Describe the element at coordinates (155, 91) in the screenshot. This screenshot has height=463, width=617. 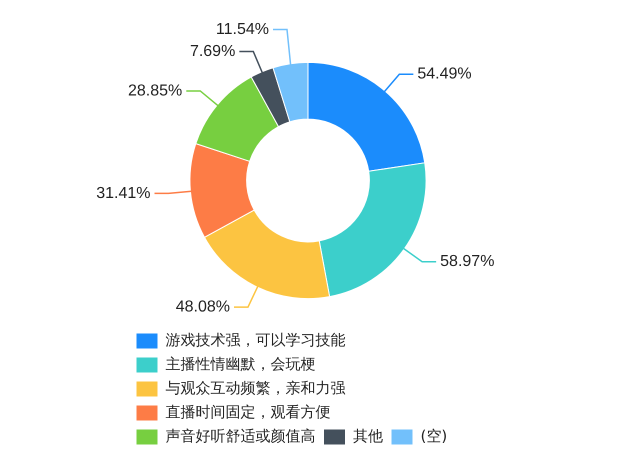
I see `data-label: 28.85%` at that location.